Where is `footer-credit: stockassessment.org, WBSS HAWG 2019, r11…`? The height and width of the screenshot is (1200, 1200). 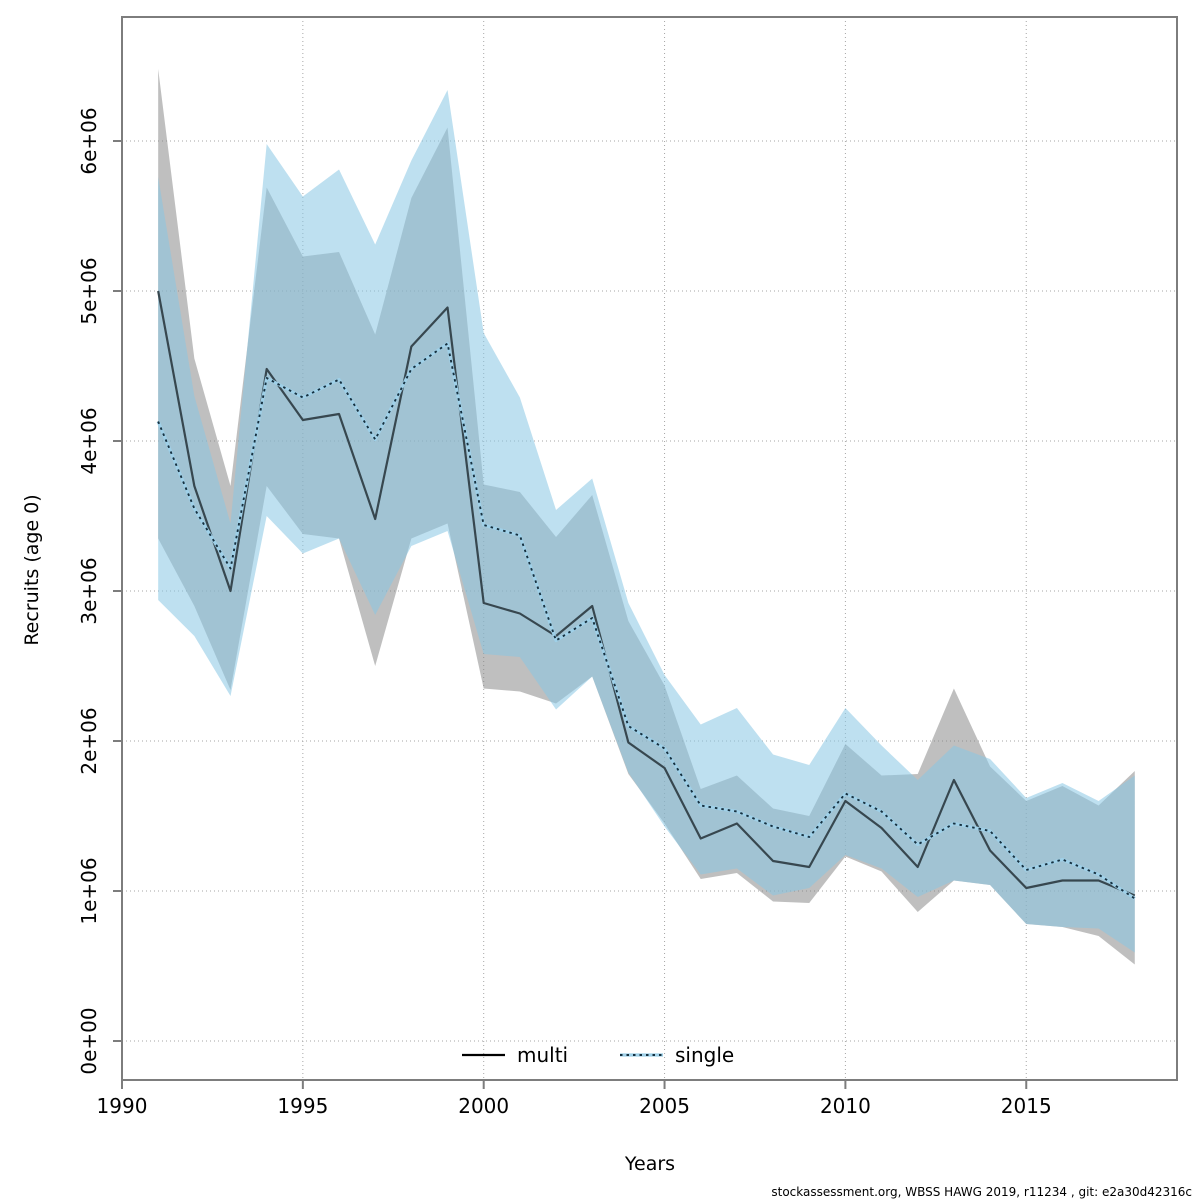
footer-credit: stockassessment.org, WBSS HAWG 2019, r11… is located at coordinates (981, 1192).